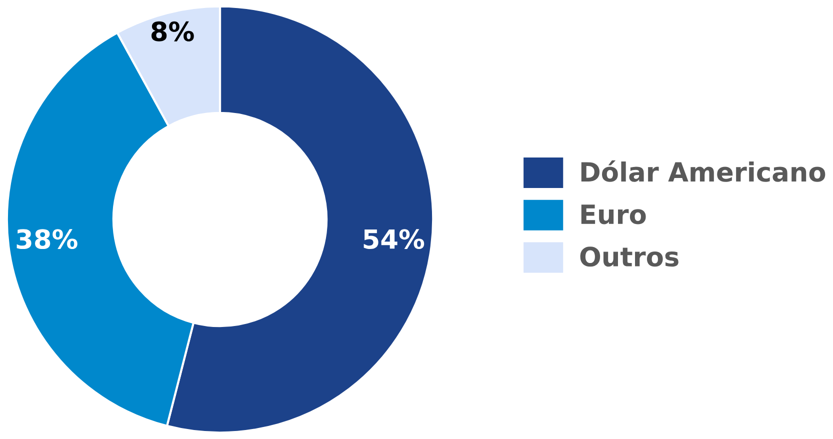  What do you see at coordinates (613, 214) in the screenshot?
I see `legend-label: Euro` at bounding box center [613, 214].